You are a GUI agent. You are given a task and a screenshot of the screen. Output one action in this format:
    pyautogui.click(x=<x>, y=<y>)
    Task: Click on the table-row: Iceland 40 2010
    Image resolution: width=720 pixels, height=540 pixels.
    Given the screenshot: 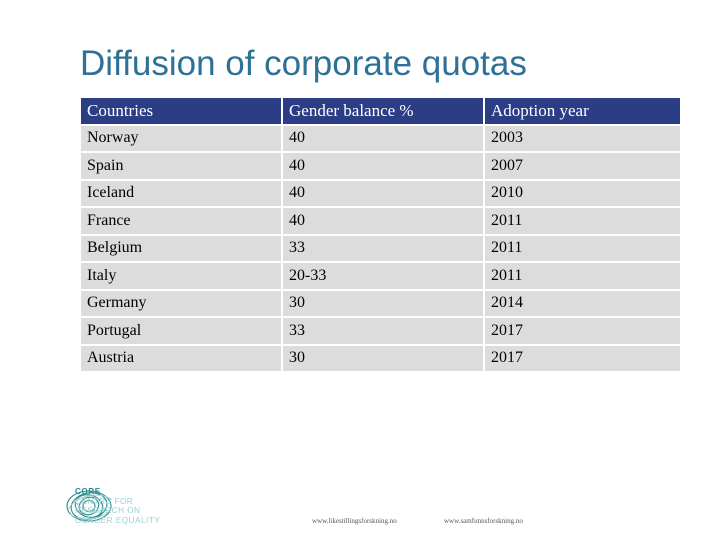 What is the action you would take?
    pyautogui.click(x=380, y=193)
    